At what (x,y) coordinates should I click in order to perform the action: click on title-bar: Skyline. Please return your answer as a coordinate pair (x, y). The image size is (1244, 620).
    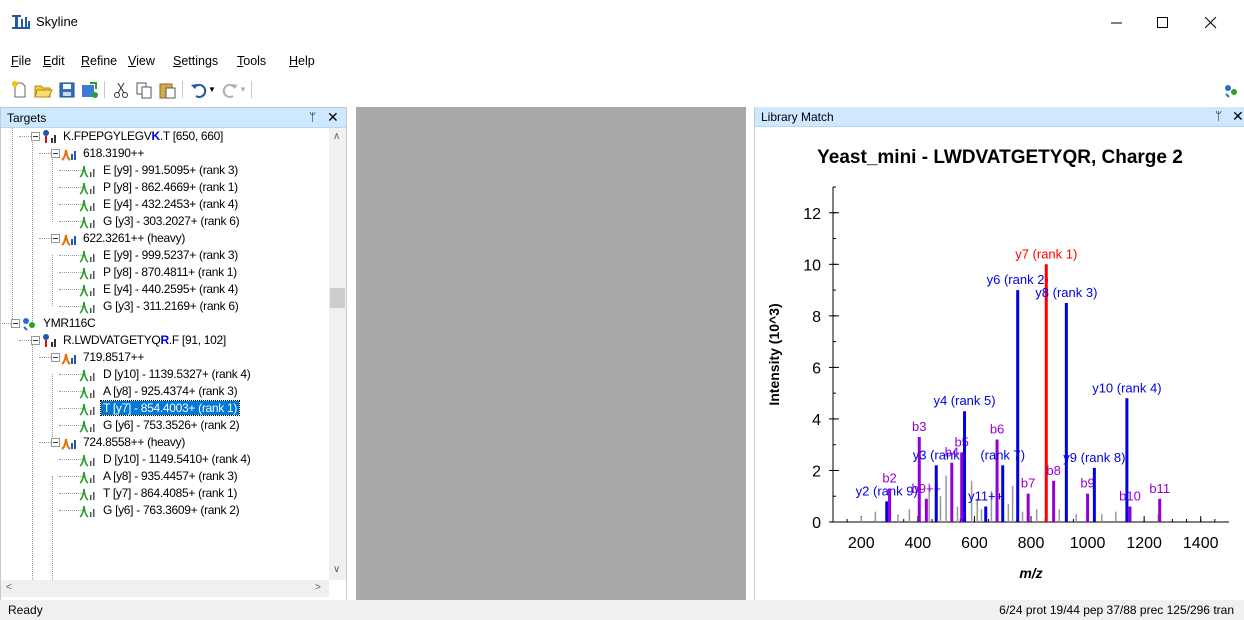
    Looking at the image, I should click on (622, 24).